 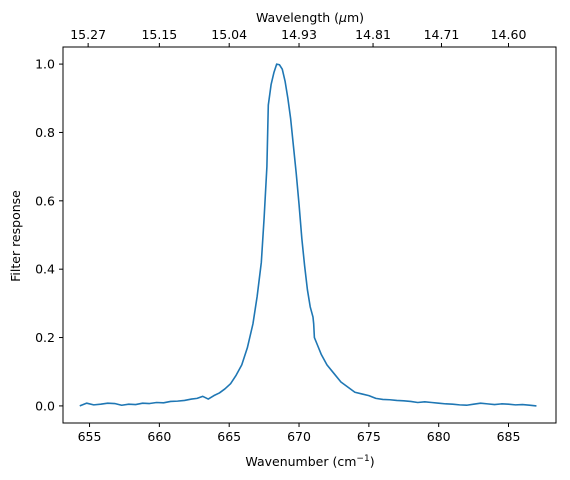 What do you see at coordinates (439, 436) in the screenshot?
I see `x-tick-label: 680` at bounding box center [439, 436].